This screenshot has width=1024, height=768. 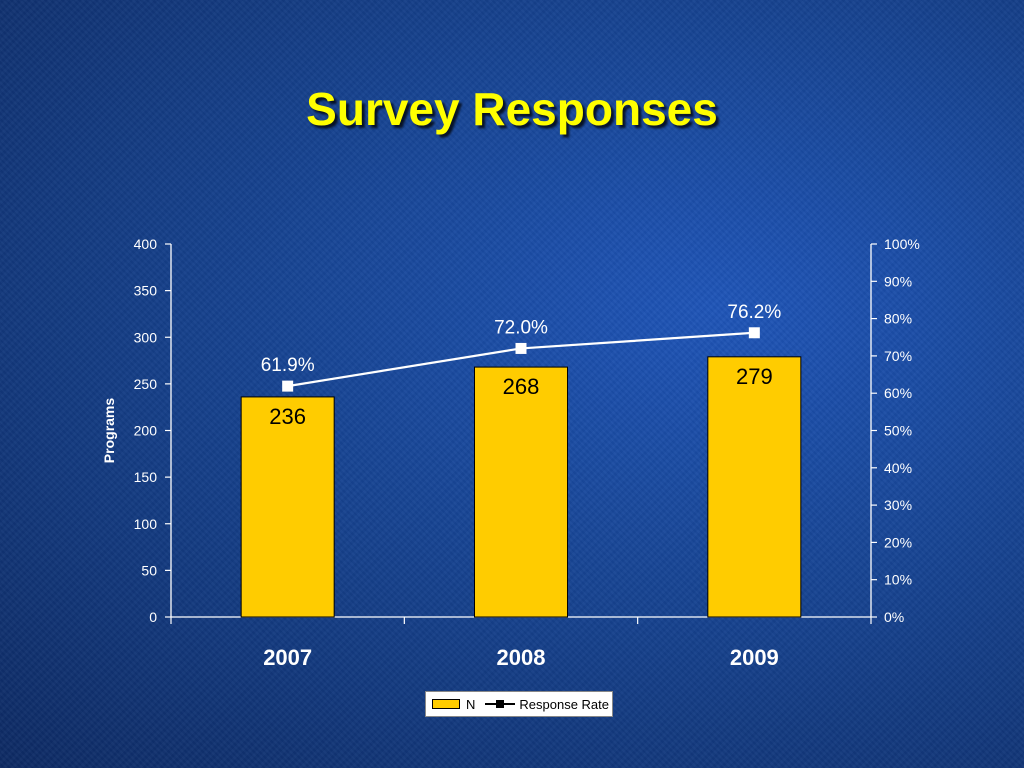 What do you see at coordinates (446, 704) in the screenshot?
I see `legend-bar-swatch` at bounding box center [446, 704].